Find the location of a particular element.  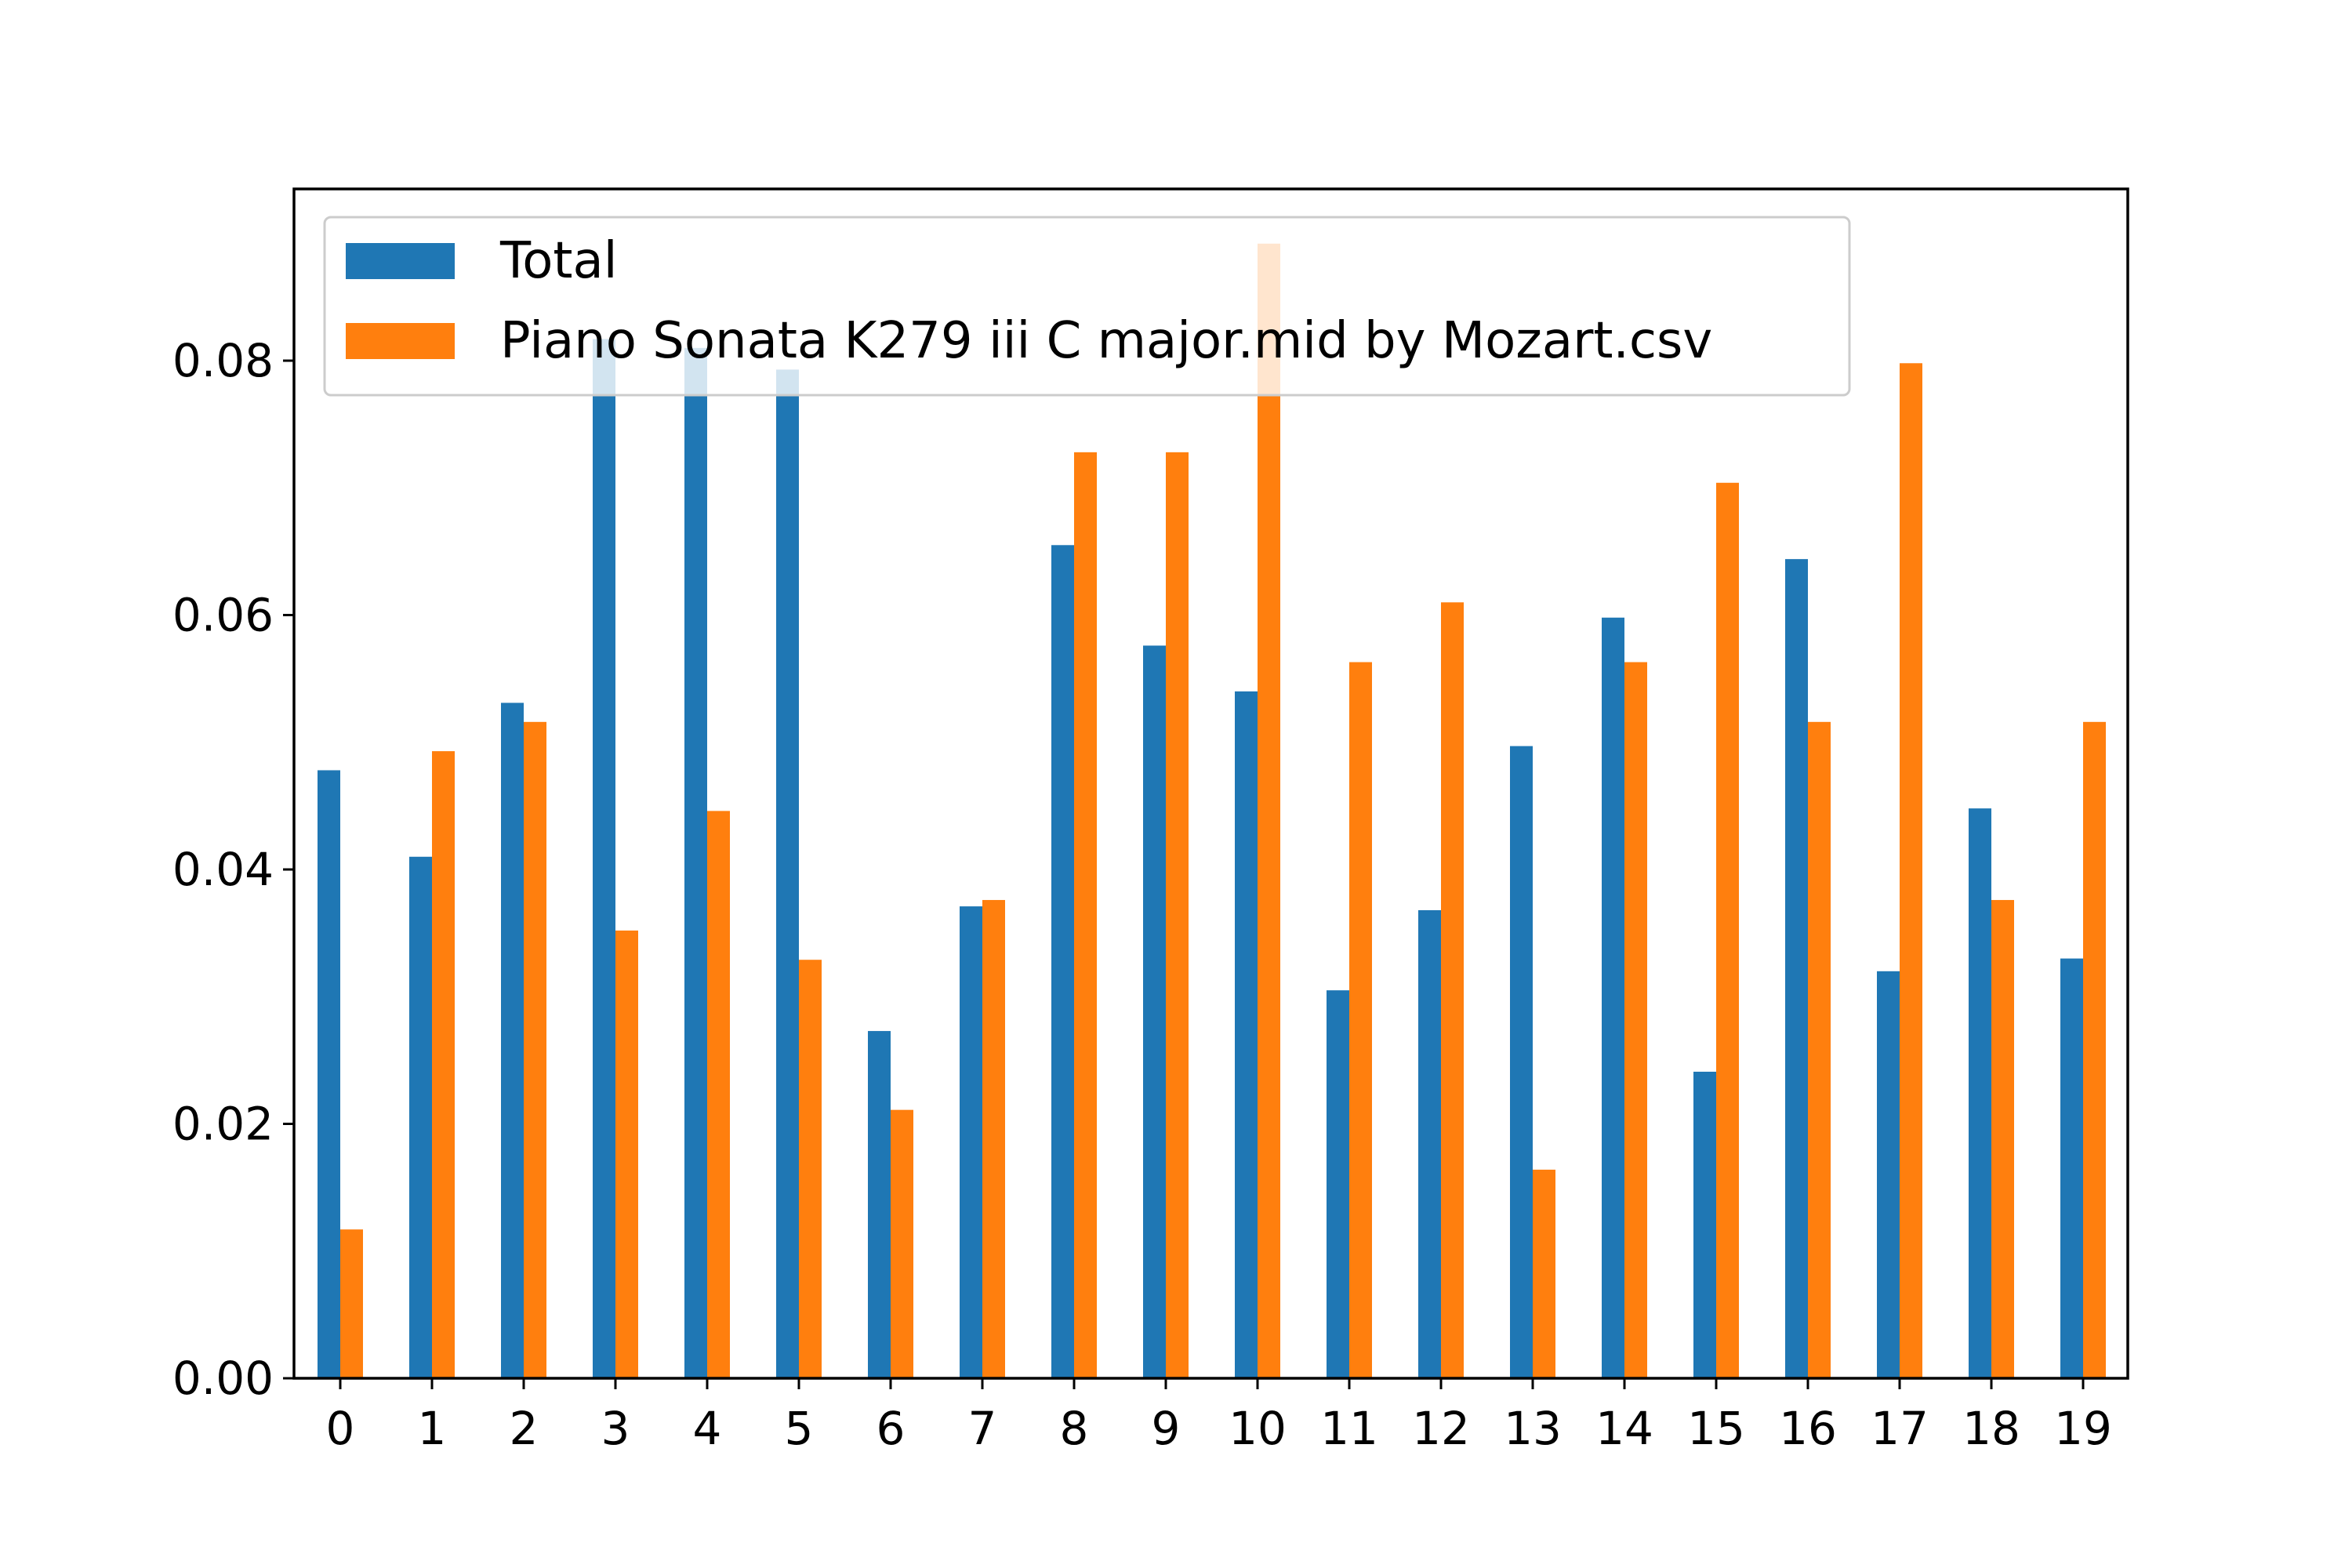

x-tick-label: 12 is located at coordinates (1441, 1428).